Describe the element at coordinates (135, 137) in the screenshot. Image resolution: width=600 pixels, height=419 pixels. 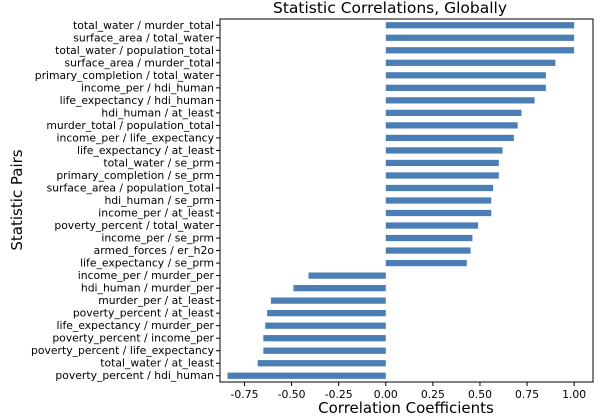
I see `y-tick-label: income_per / life_expectancy` at that location.